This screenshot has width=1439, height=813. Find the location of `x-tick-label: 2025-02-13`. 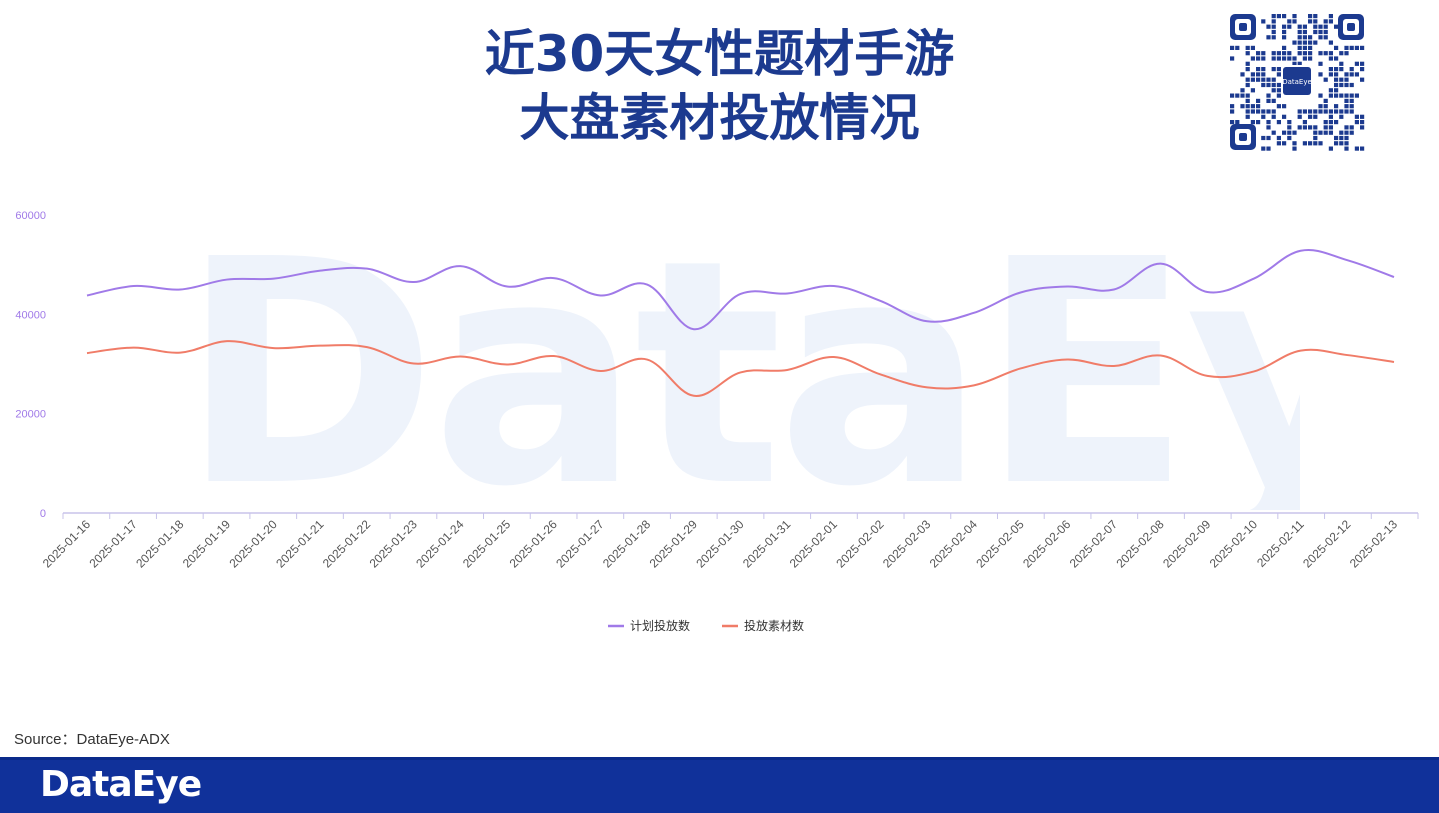

x-tick-label: 2025-02-13 is located at coordinates (1374, 544).